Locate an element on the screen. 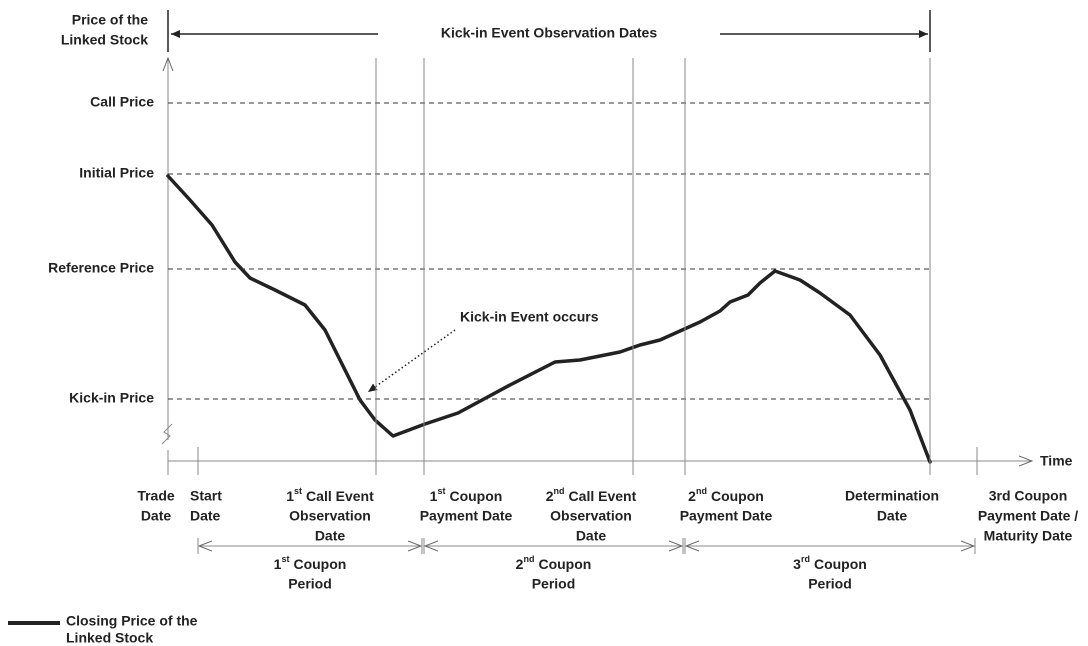 This screenshot has height=646, width=1088. ordinal-suffix: rd is located at coordinates (805, 559).